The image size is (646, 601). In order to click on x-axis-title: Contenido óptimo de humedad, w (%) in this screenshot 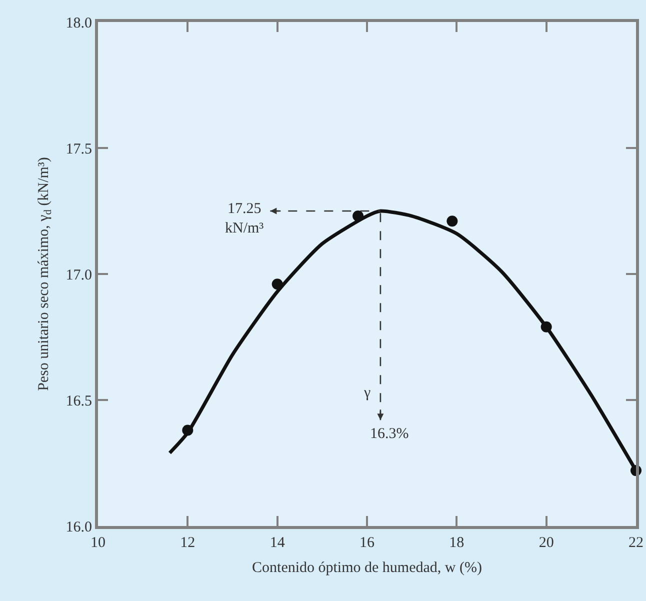, I will do `click(367, 568)`.